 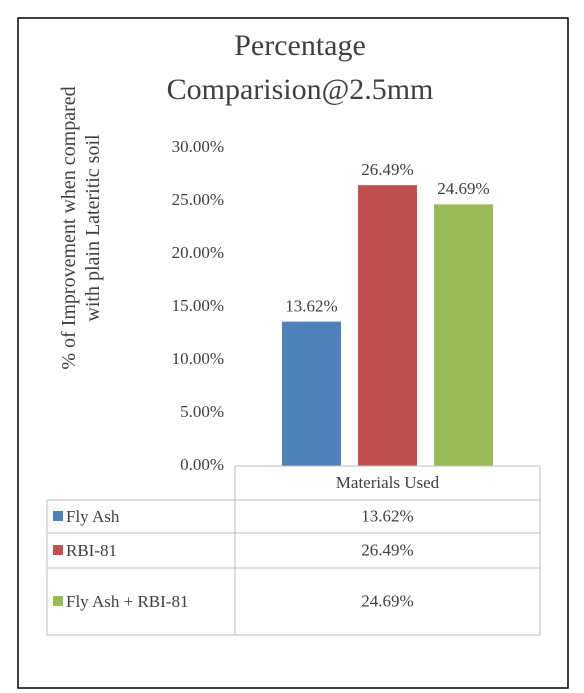 What do you see at coordinates (198, 252) in the screenshot?
I see `y-tick-label: 20.00%` at bounding box center [198, 252].